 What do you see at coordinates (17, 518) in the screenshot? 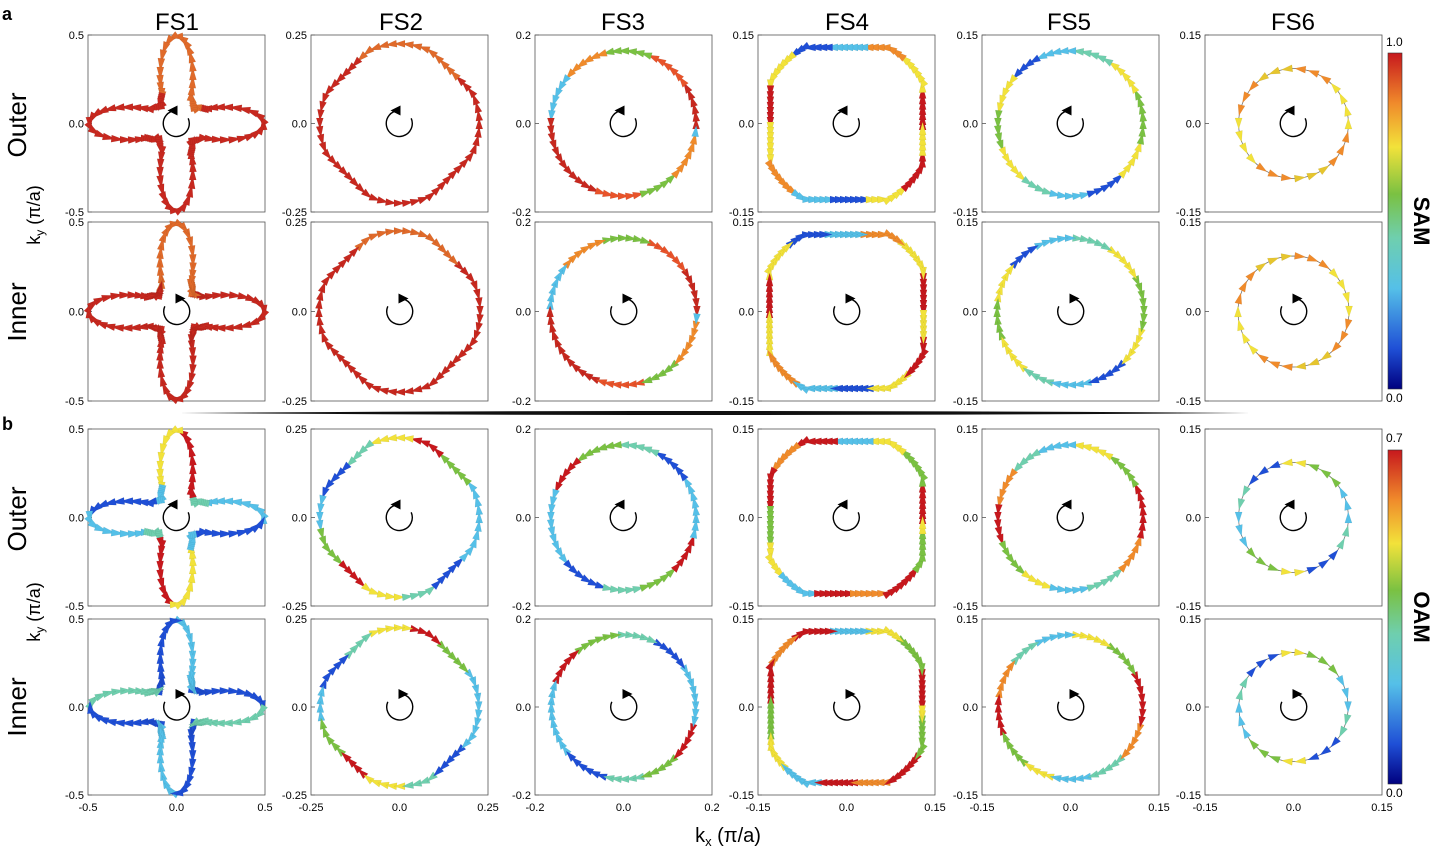
I see `row-label-b-outer: Outer` at bounding box center [17, 518].